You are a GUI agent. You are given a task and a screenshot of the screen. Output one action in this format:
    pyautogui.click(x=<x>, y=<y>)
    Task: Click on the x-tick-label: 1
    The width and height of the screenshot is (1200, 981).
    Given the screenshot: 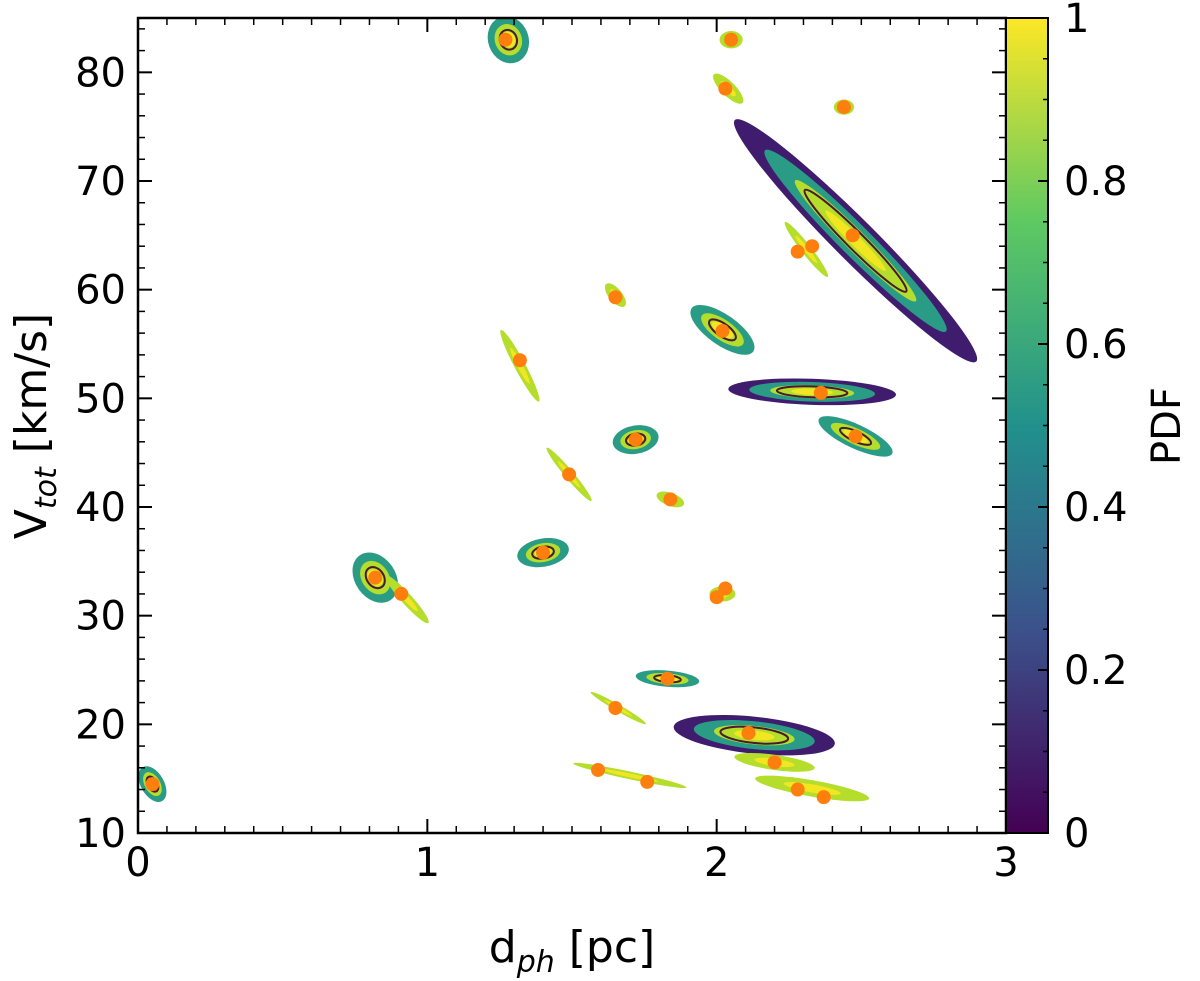 What is the action you would take?
    pyautogui.click(x=427, y=863)
    